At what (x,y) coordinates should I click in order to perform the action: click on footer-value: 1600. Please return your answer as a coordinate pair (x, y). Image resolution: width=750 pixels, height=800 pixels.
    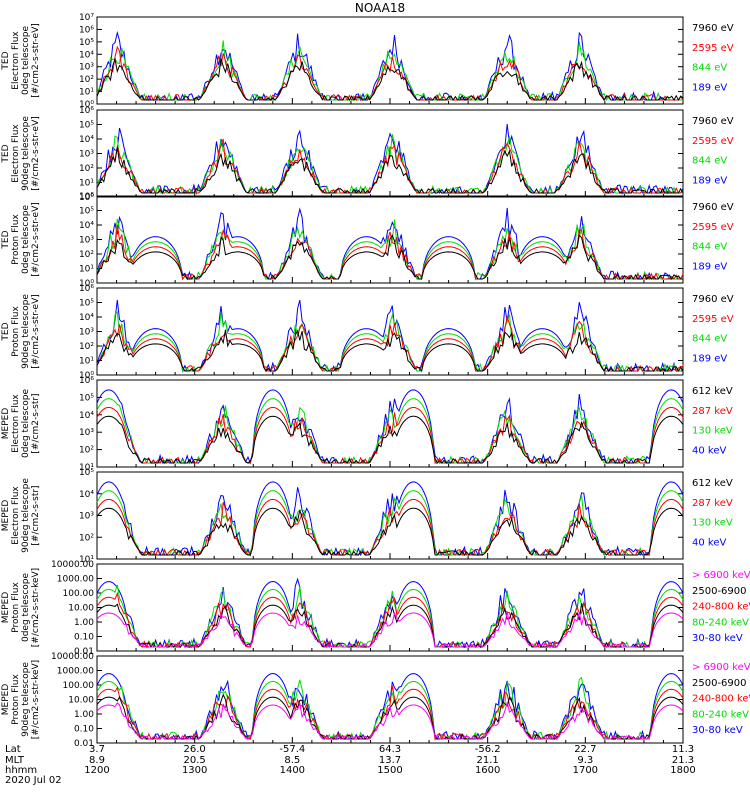
    Looking at the image, I should click on (487, 770).